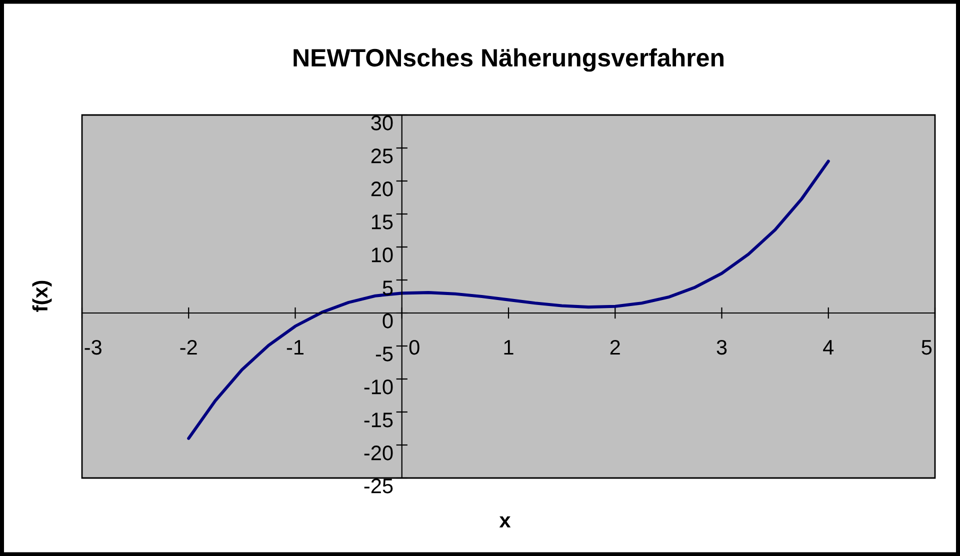 This screenshot has width=960, height=556. What do you see at coordinates (828, 347) in the screenshot?
I see `x-tick-label: 4` at bounding box center [828, 347].